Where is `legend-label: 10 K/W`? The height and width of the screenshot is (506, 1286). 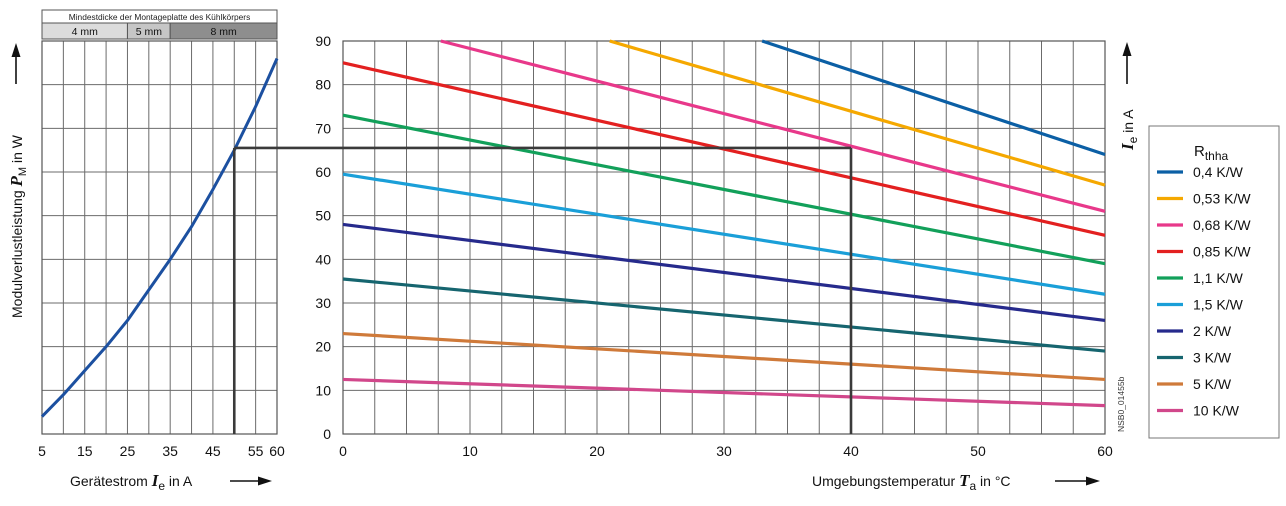 legend-label: 10 K/W is located at coordinates (1216, 411).